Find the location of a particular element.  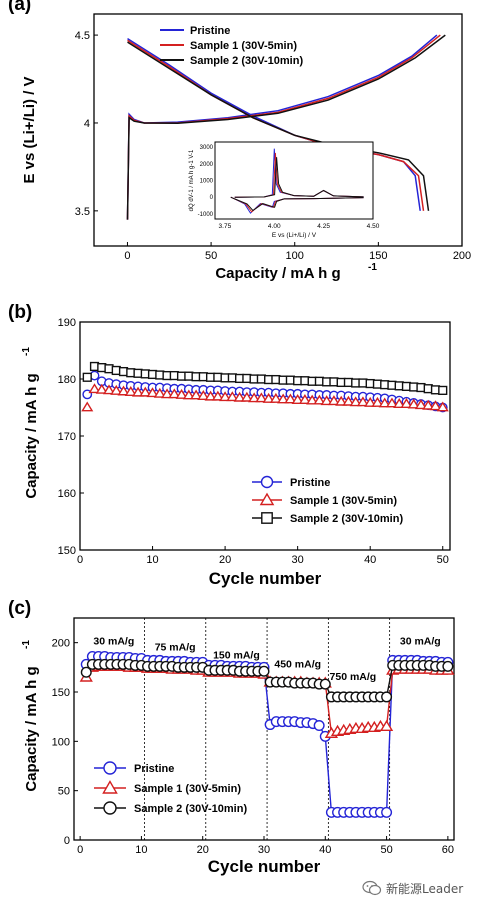

inset-y-tick-label: 3000 is located at coordinates (207, 148).